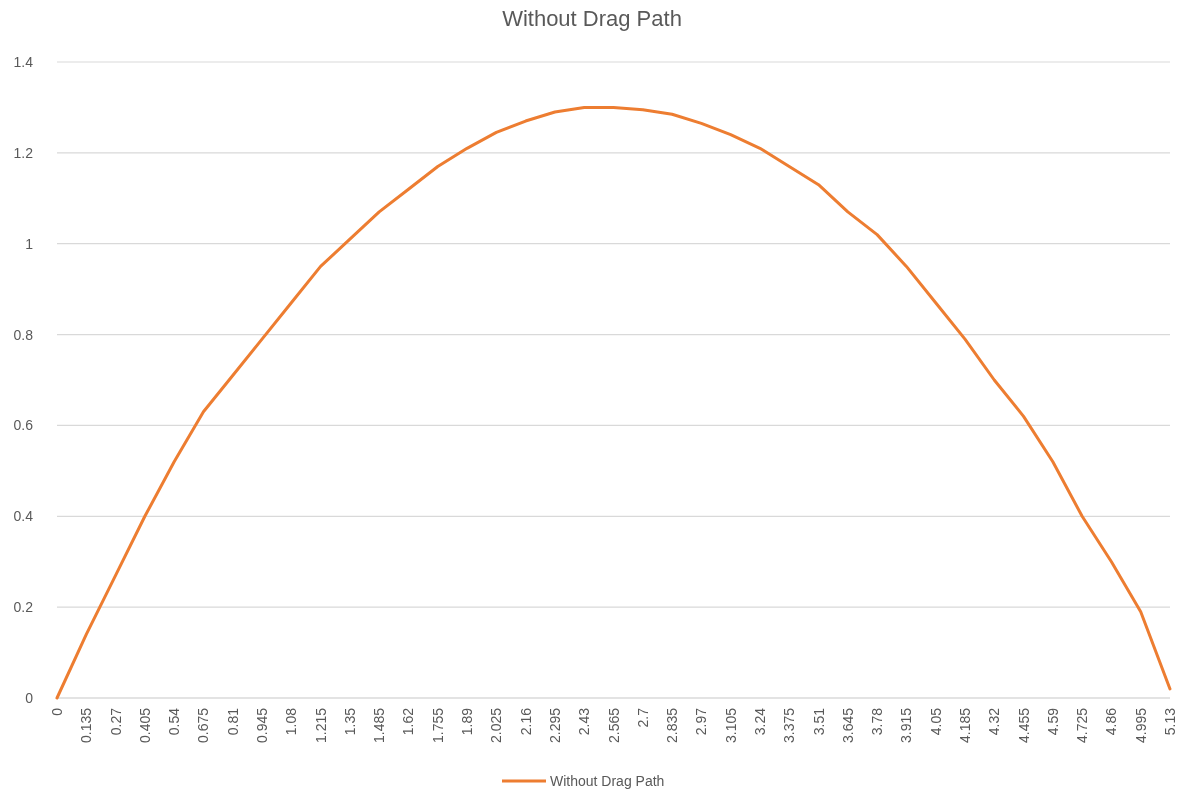 The height and width of the screenshot is (797, 1184). I want to click on x-tick-label: 1.215, so click(320, 725).